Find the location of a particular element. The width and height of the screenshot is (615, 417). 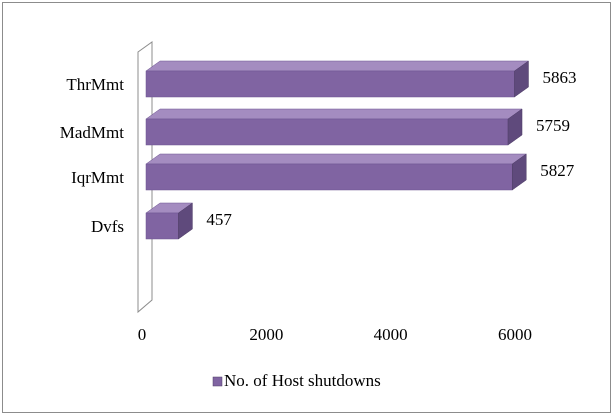

legend-label: No. of Host shutdowns is located at coordinates (302, 380).